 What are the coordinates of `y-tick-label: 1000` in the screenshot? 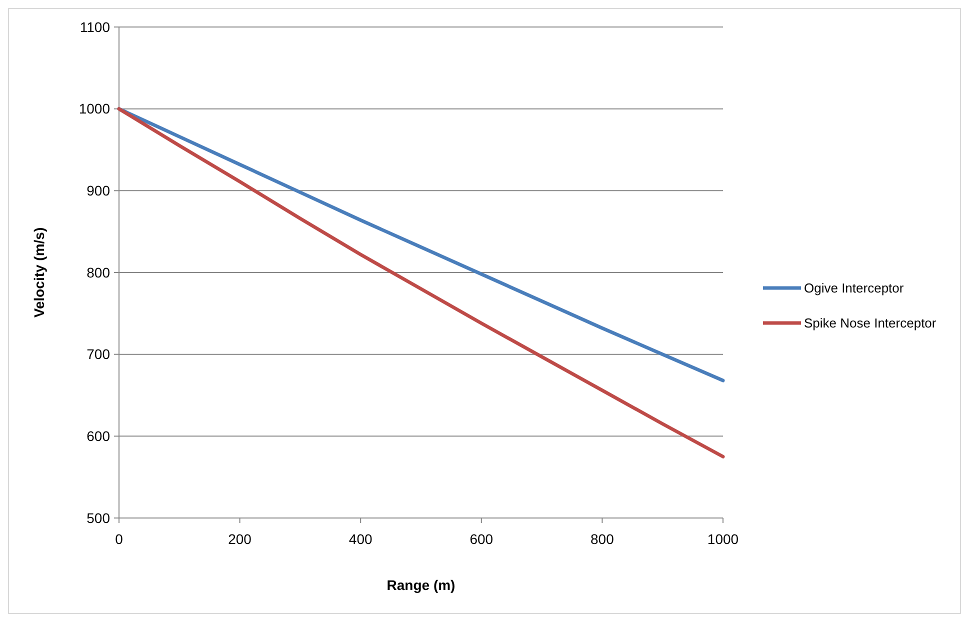 It's located at (94, 108).